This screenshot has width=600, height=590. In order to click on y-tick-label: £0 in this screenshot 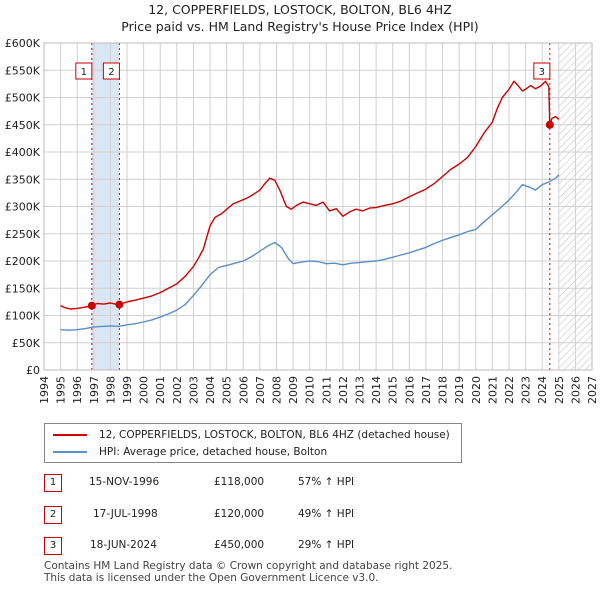, I will do `click(33, 370)`.